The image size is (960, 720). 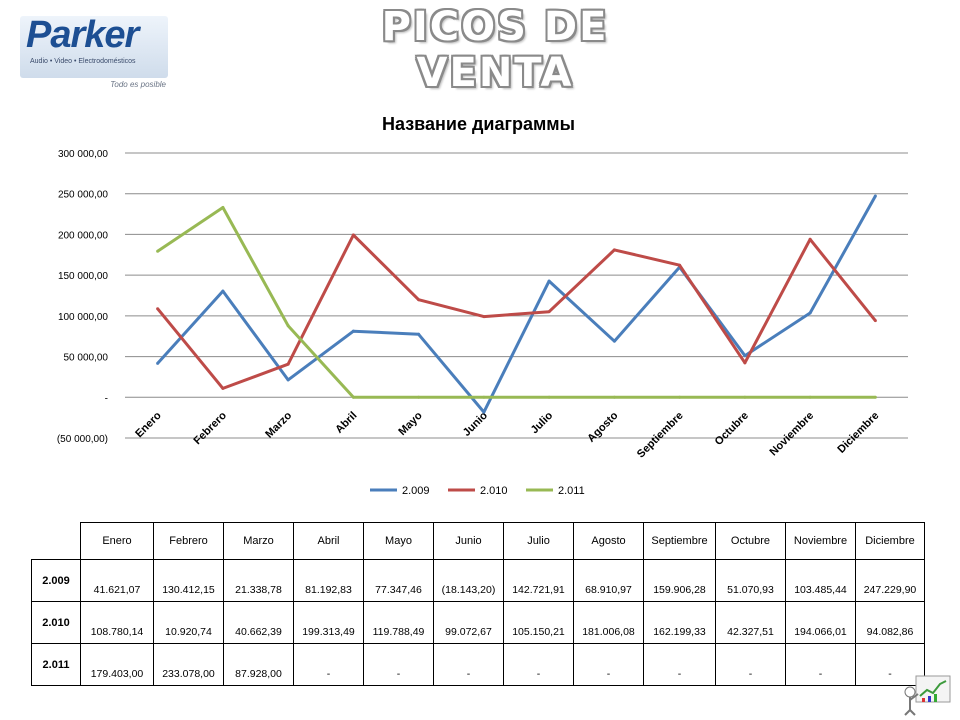 I want to click on x-tick-label: Octubre, so click(x=732, y=429).